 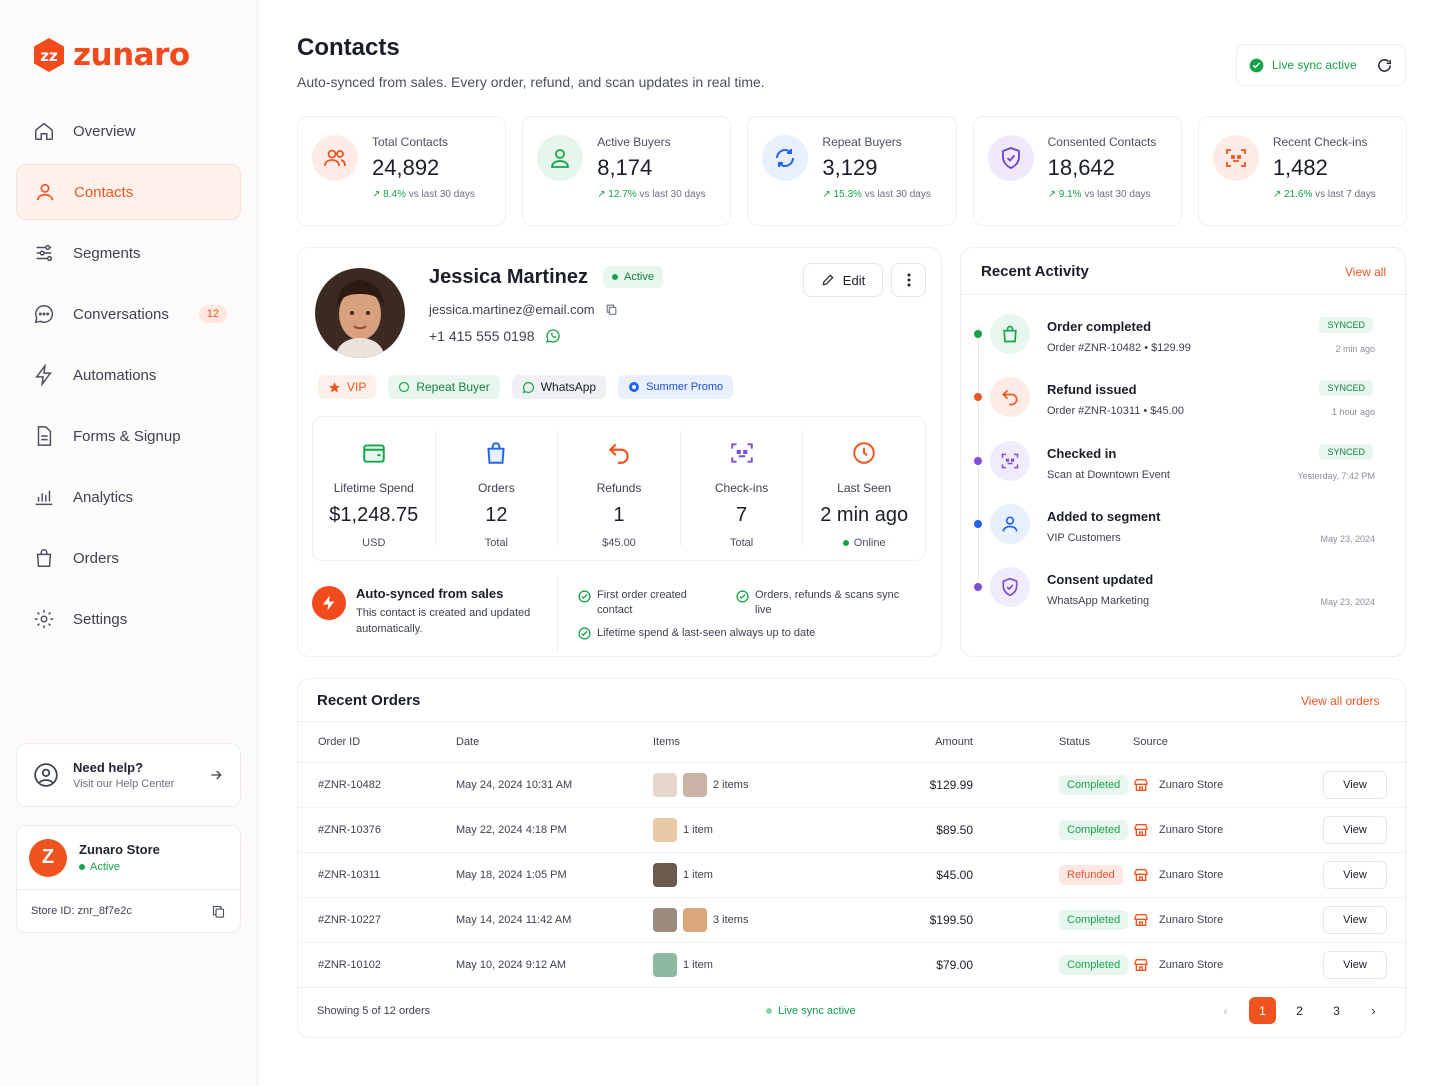 What do you see at coordinates (742, 490) in the screenshot?
I see `metric-checkins: Check-ins 7 Total` at bounding box center [742, 490].